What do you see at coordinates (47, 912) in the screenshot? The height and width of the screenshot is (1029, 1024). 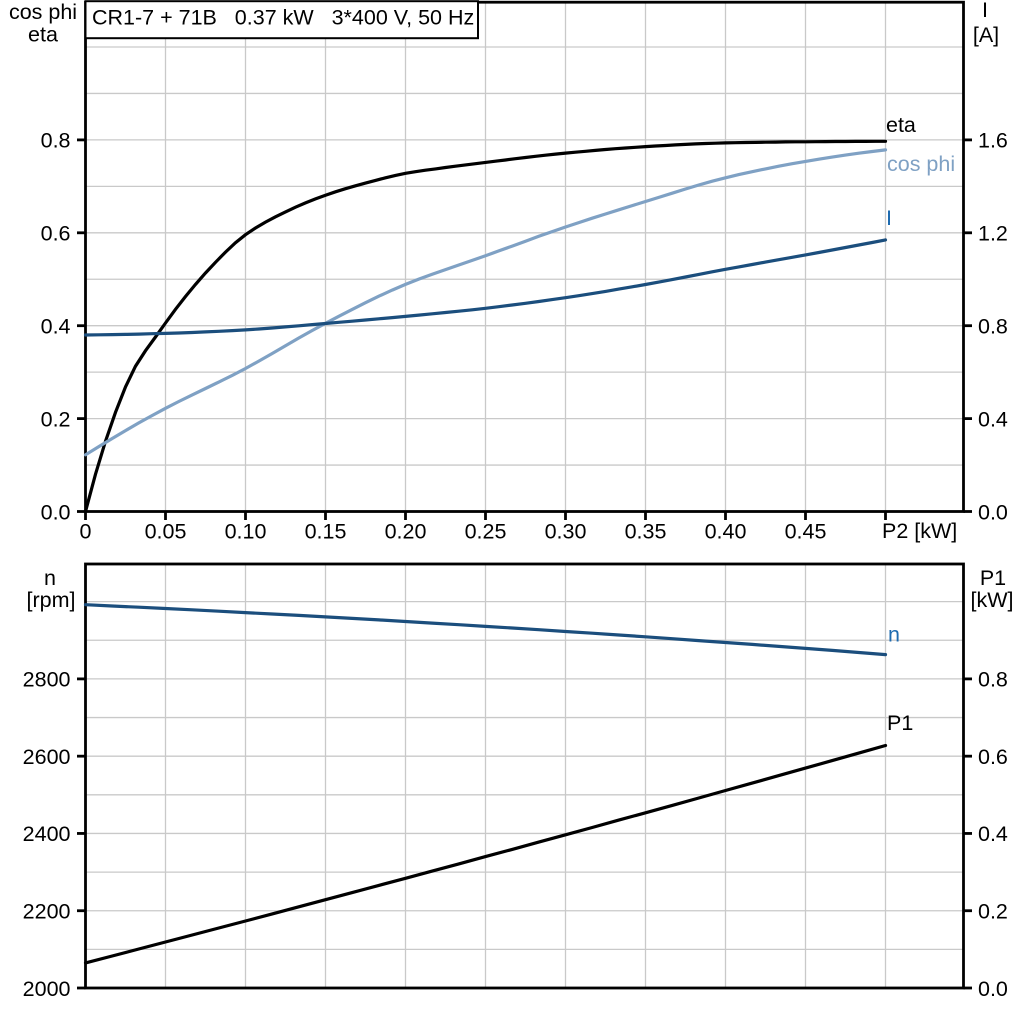 I see `svg-text: 2200` at bounding box center [47, 912].